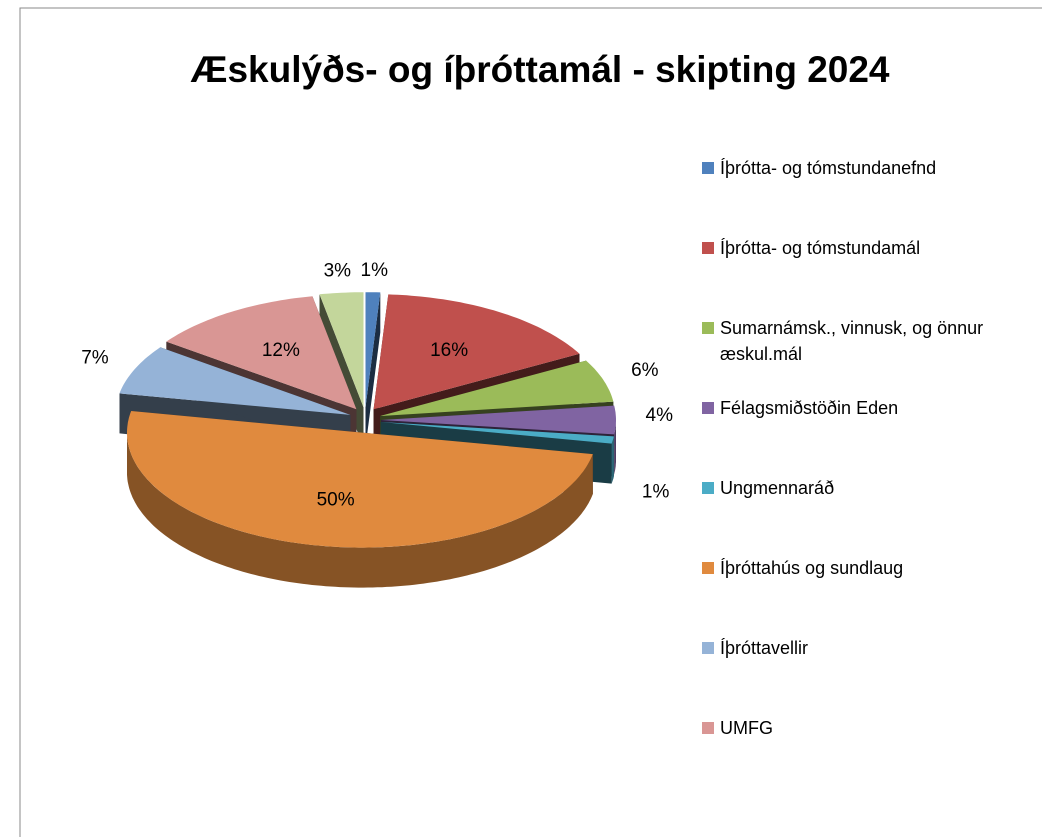 Image resolution: width=1042 pixels, height=837 pixels. I want to click on legend-entry: Sumarnámsk., vinnusk, og önnur æskul.mál, so click(867, 341).